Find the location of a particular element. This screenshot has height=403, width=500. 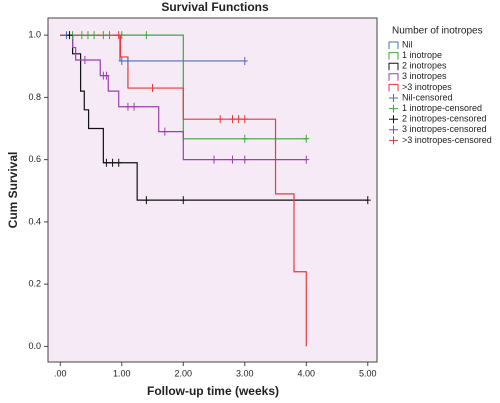

legend-label: 2 inotropes is located at coordinates (424, 66).